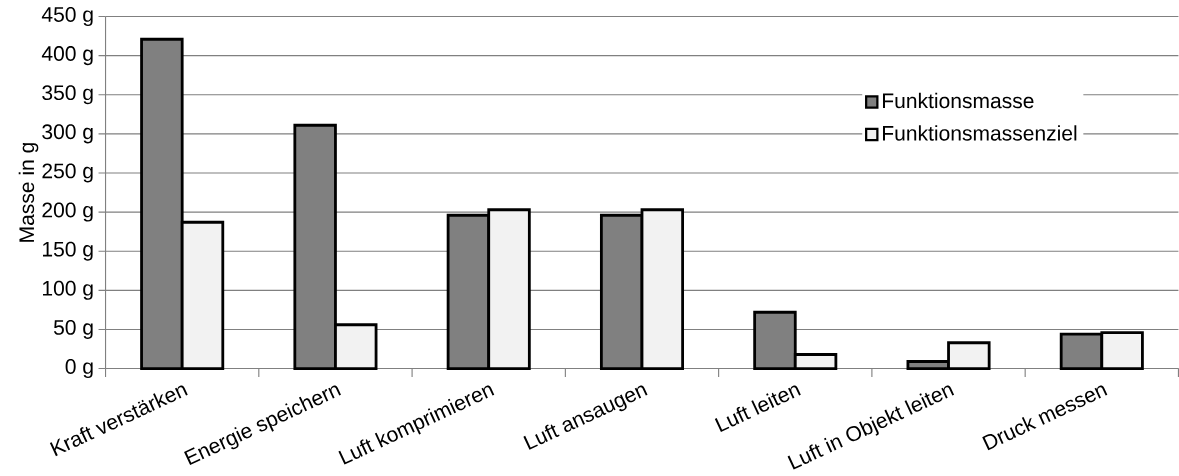  Describe the element at coordinates (67, 212) in the screenshot. I see `y-tick-label: 200 g` at that location.